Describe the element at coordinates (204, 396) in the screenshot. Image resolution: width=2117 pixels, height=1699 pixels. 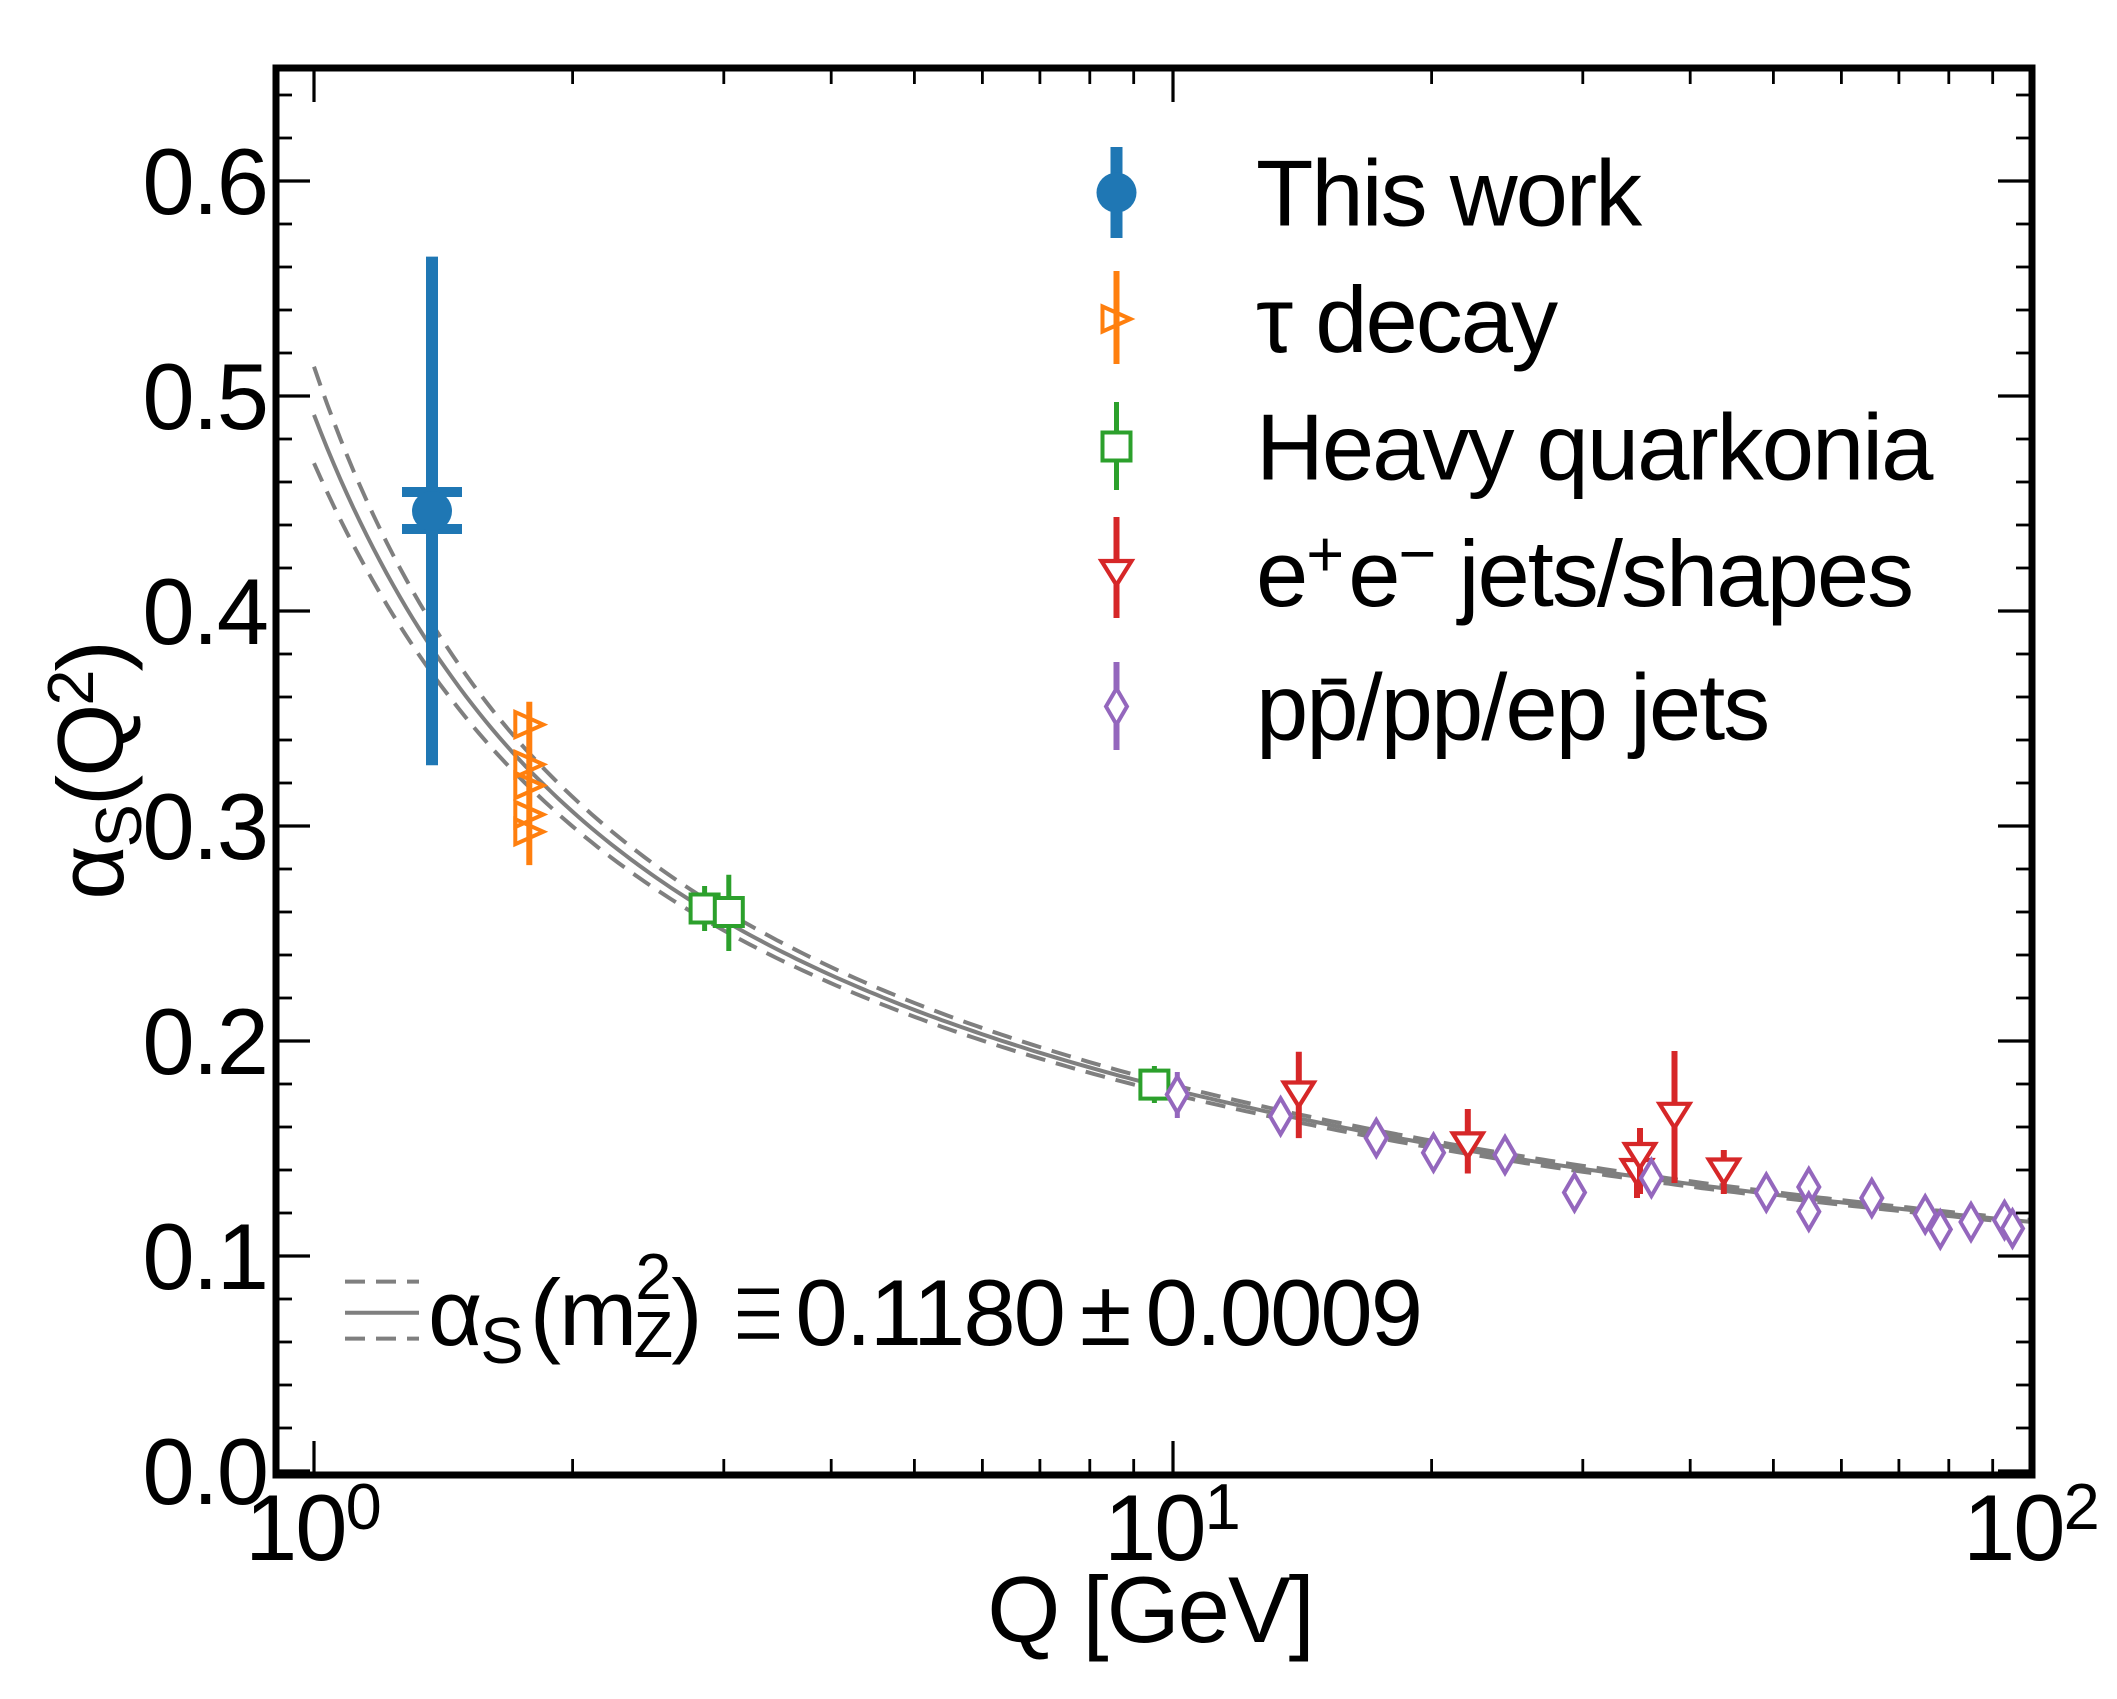
I see `svg-text: 0.5` at that location.